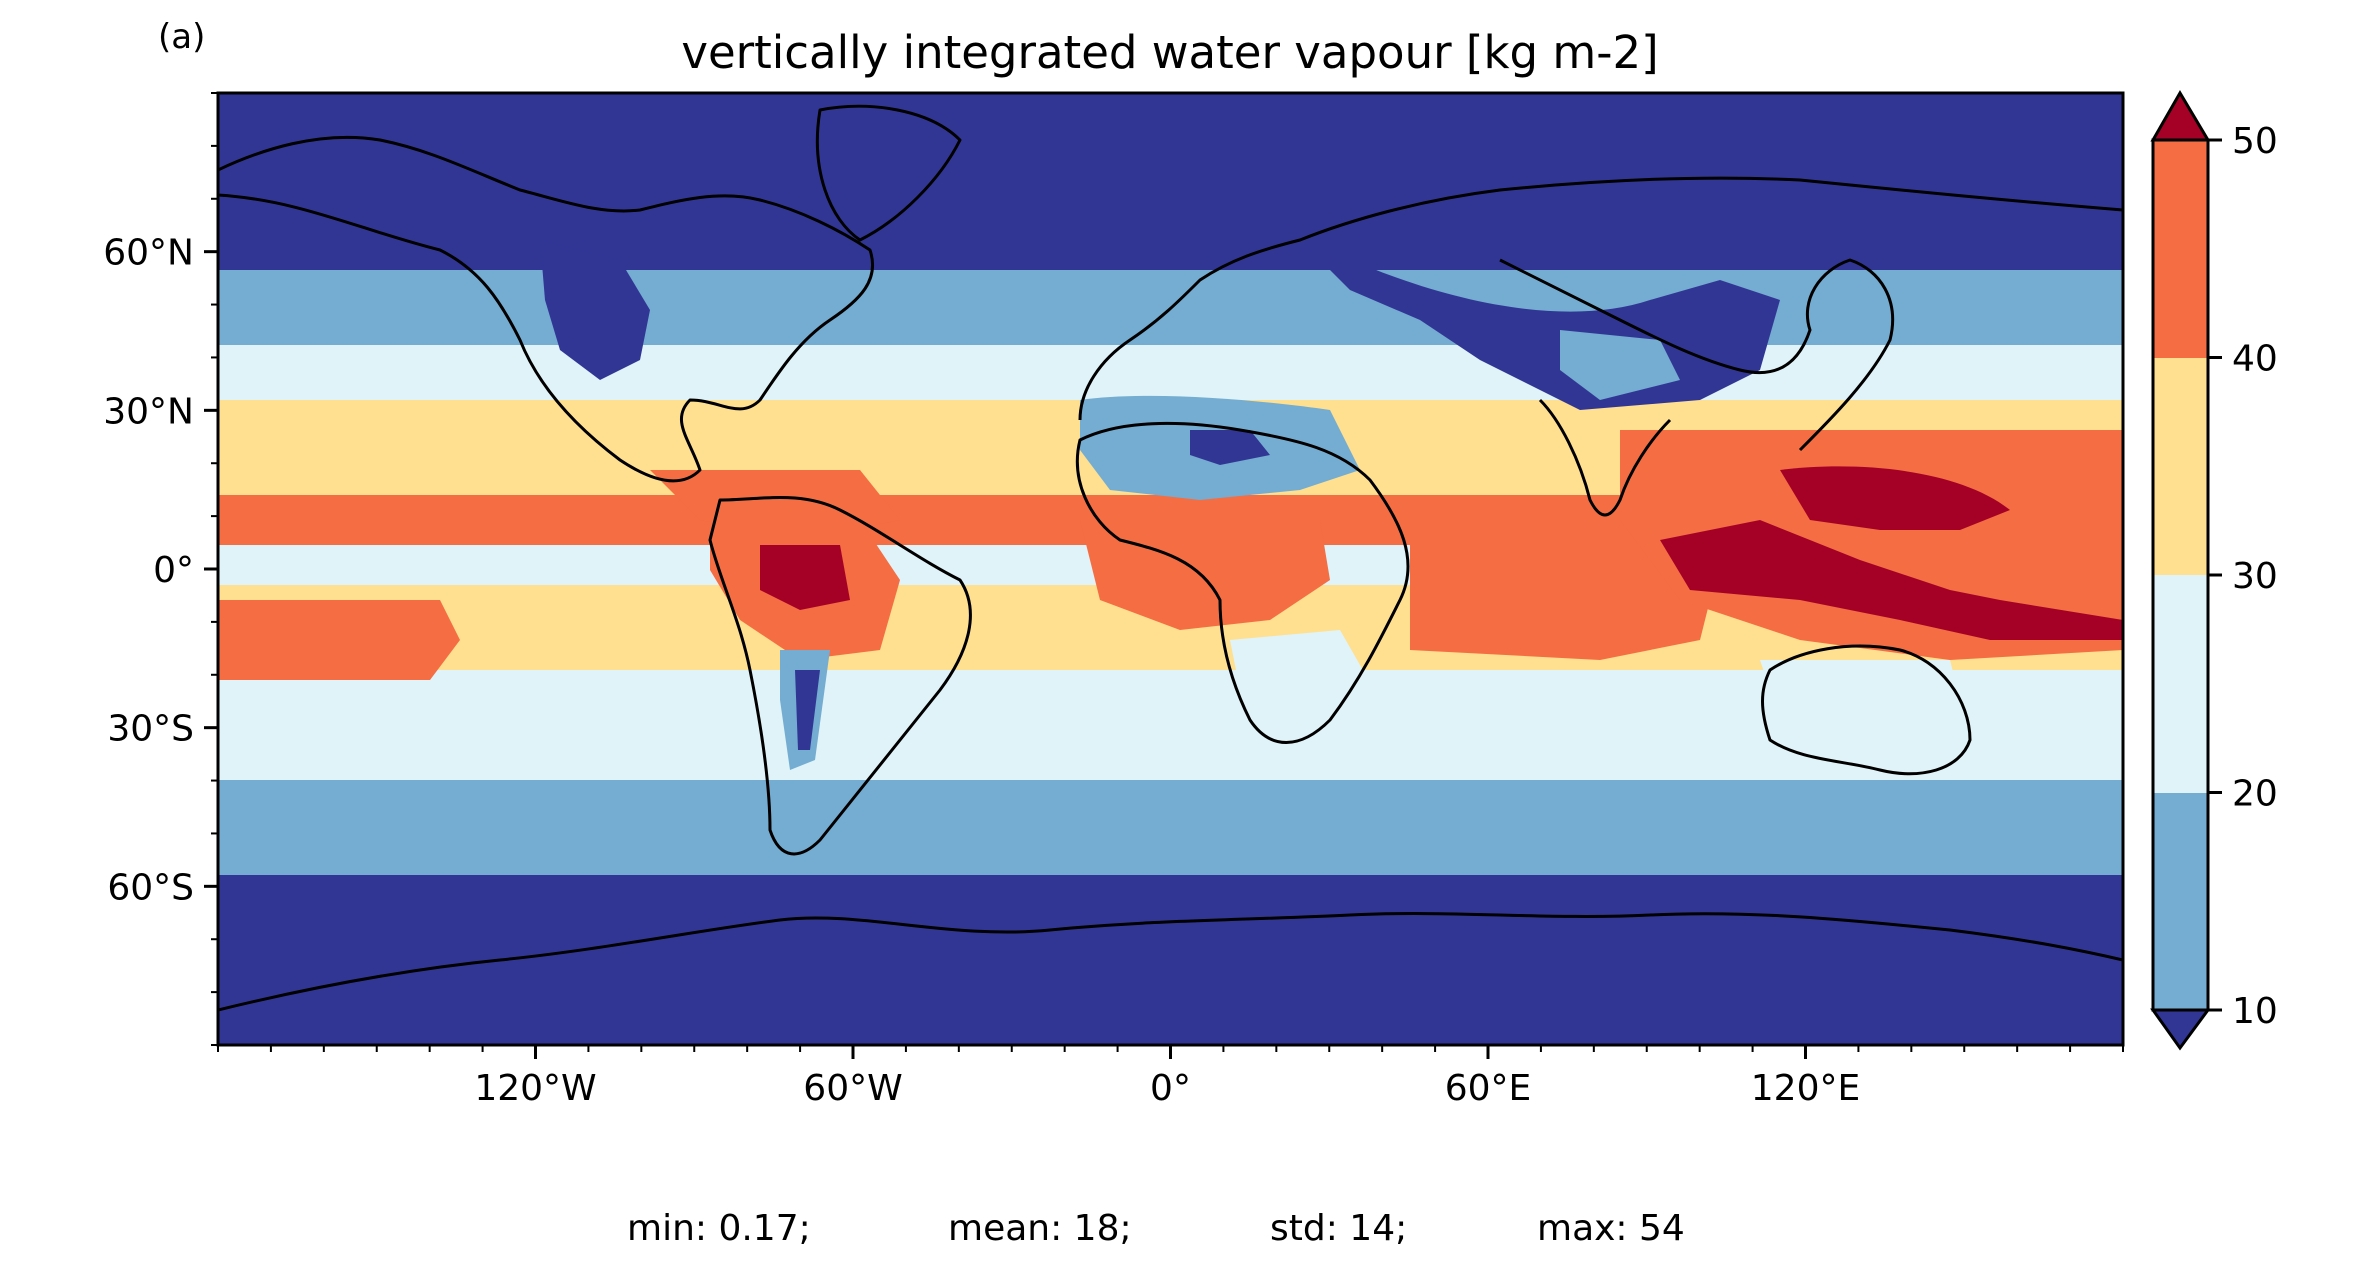 This screenshot has height=1263, width=2362. What do you see at coordinates (805, 577) in the screenshot?
I see `amazon-very-moist` at bounding box center [805, 577].